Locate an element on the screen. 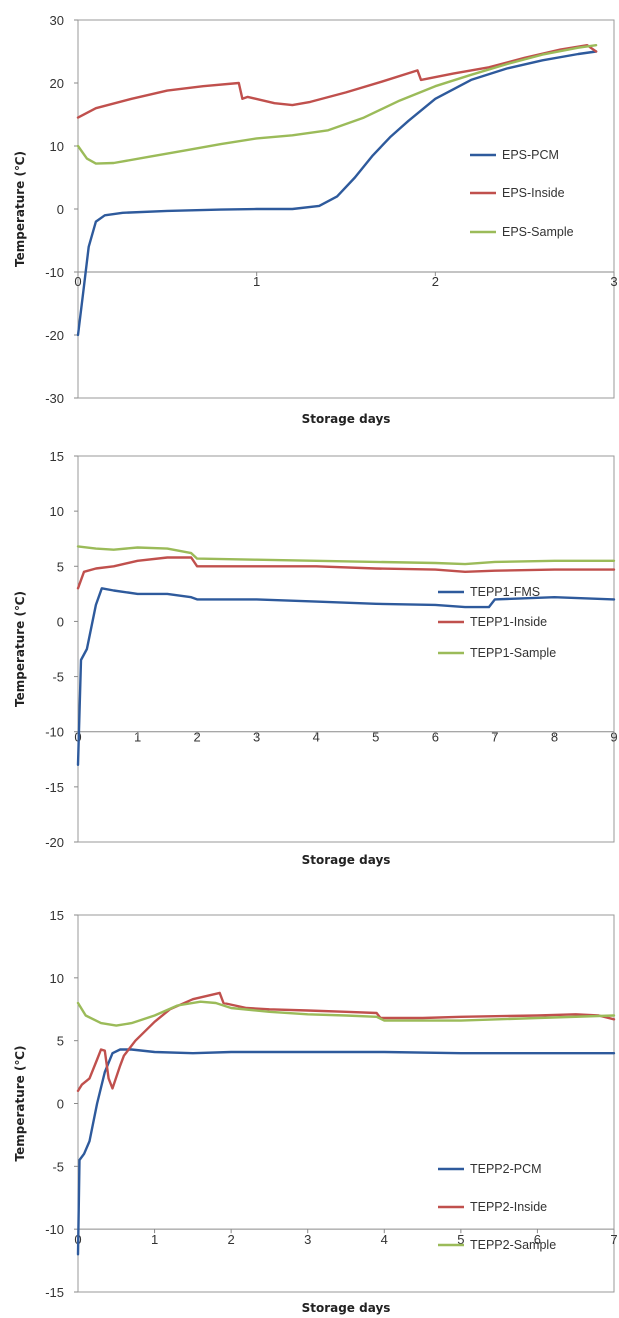  legend-label: EPS-PCM is located at coordinates (530, 155).